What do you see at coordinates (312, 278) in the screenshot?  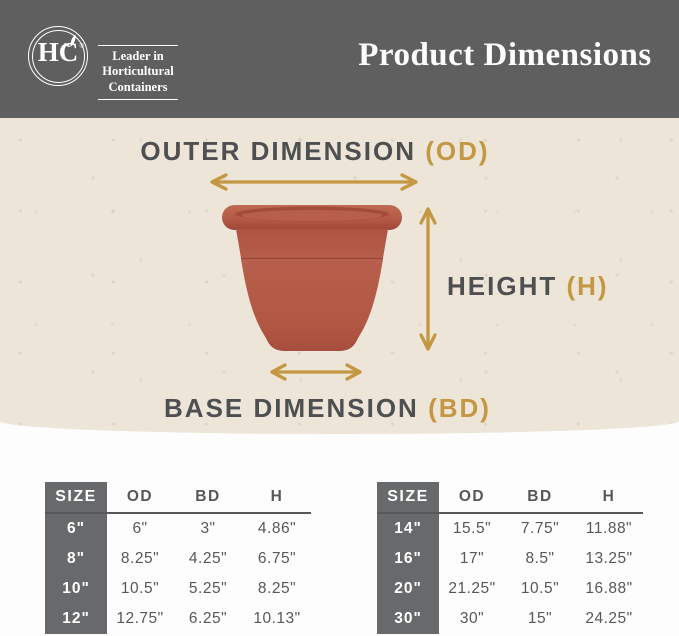 I see `terracotta-pot-icon` at bounding box center [312, 278].